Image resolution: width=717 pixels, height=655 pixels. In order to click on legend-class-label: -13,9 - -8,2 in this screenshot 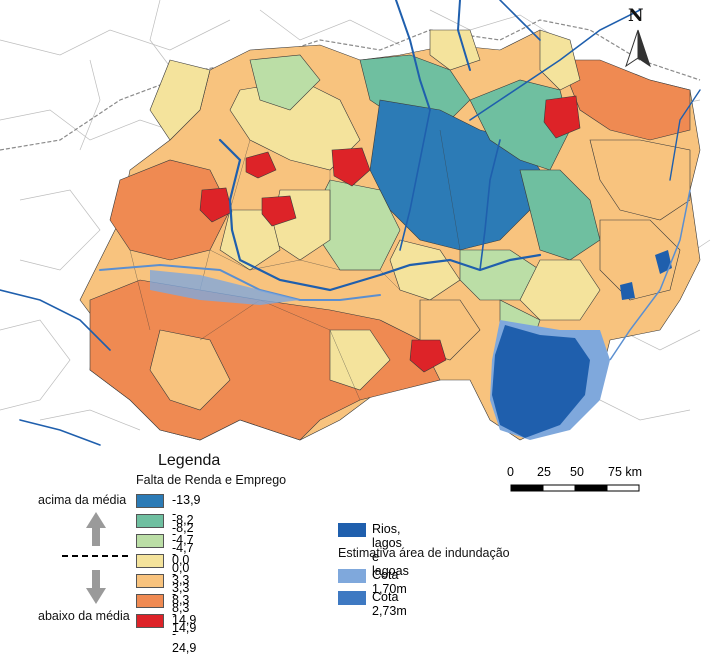, I will do `click(186, 514)`.